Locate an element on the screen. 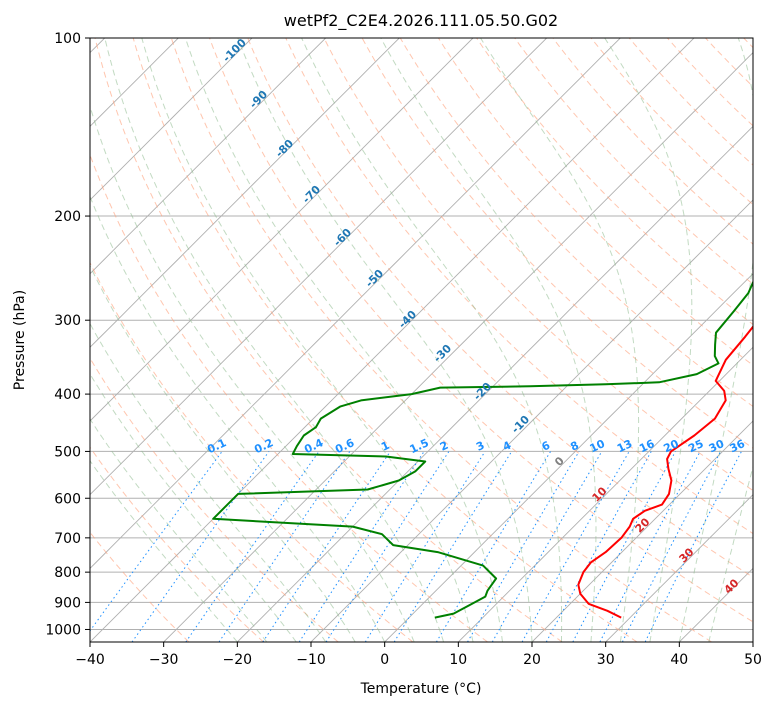 The image size is (775, 708). x-tick-label: 20 is located at coordinates (532, 660).